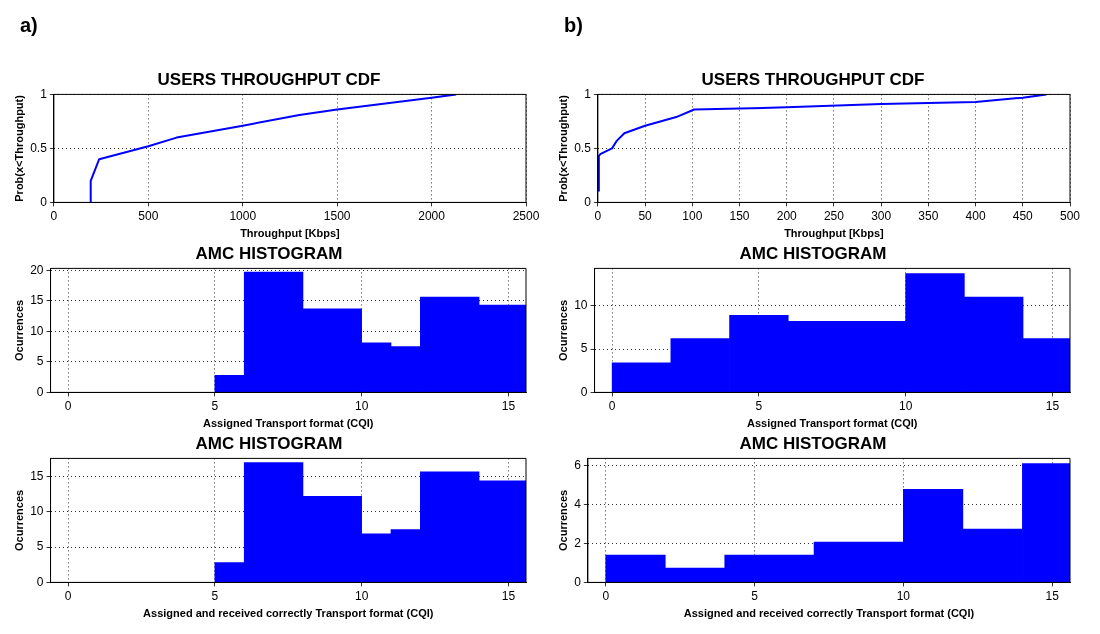  Describe the element at coordinates (834, 215) in the screenshot. I see `x-tick-label: 250` at that location.